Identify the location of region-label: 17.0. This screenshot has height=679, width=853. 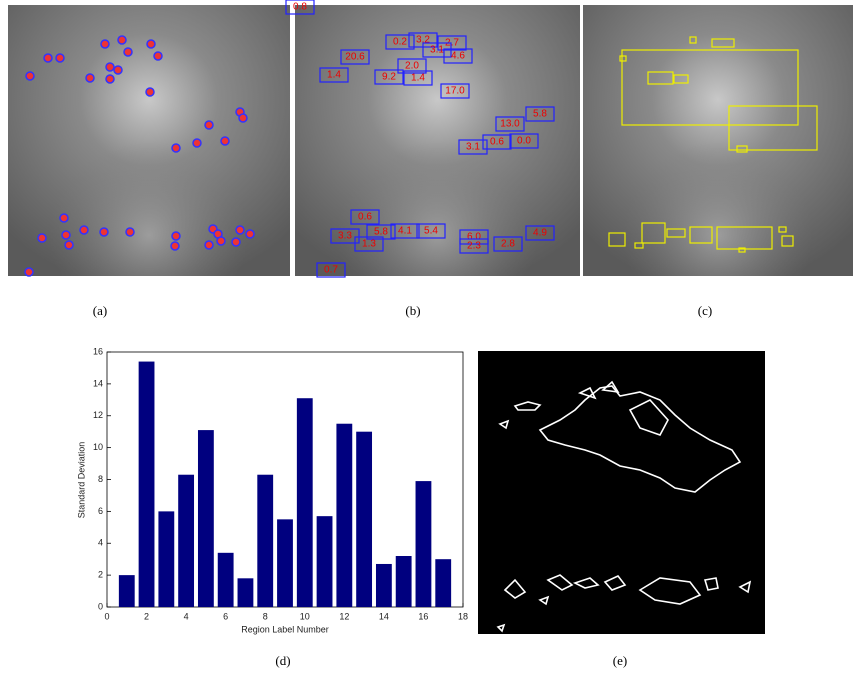
(455, 91).